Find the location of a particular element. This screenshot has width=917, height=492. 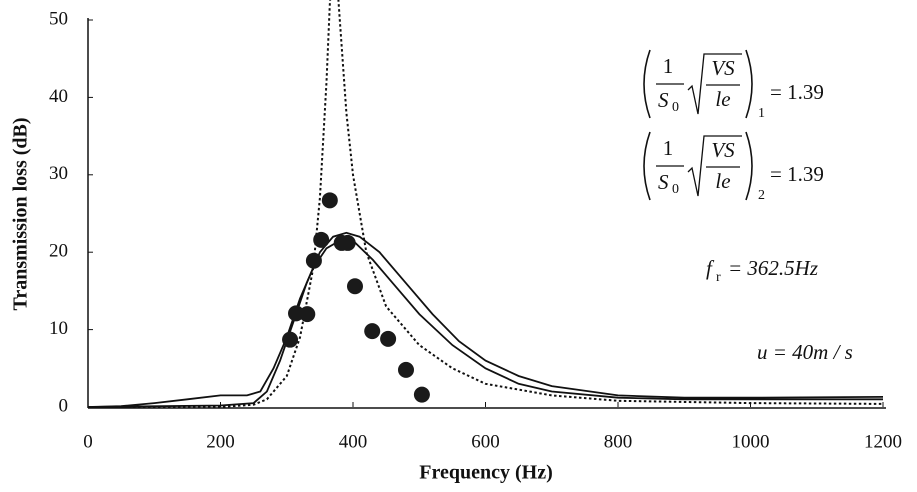

x-tick-label: 1000 is located at coordinates (751, 441).